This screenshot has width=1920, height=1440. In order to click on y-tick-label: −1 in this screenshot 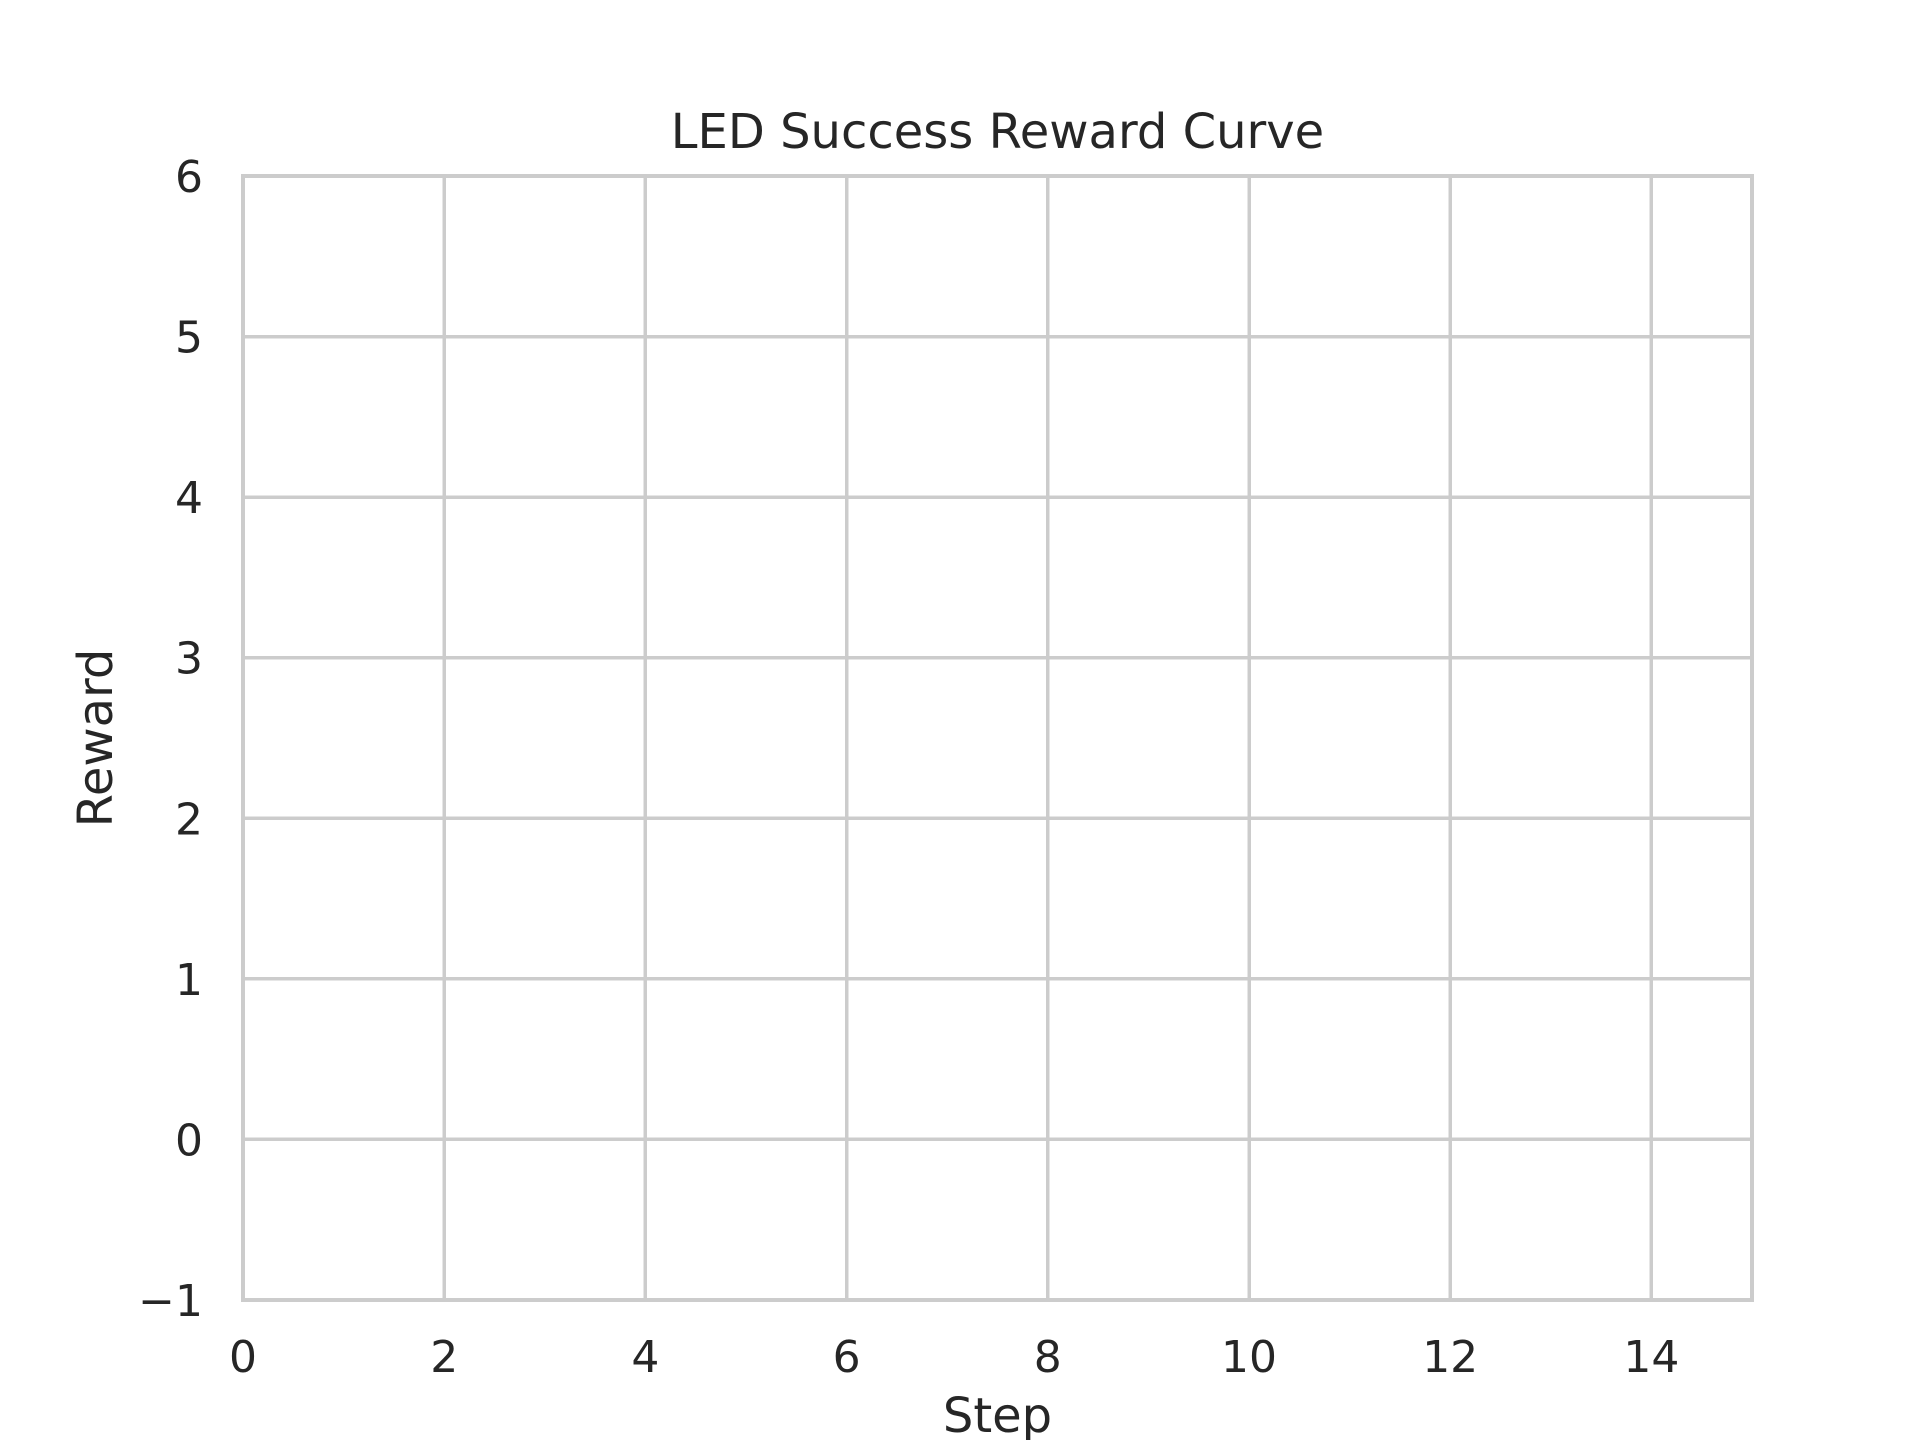, I will do `click(170, 1301)`.